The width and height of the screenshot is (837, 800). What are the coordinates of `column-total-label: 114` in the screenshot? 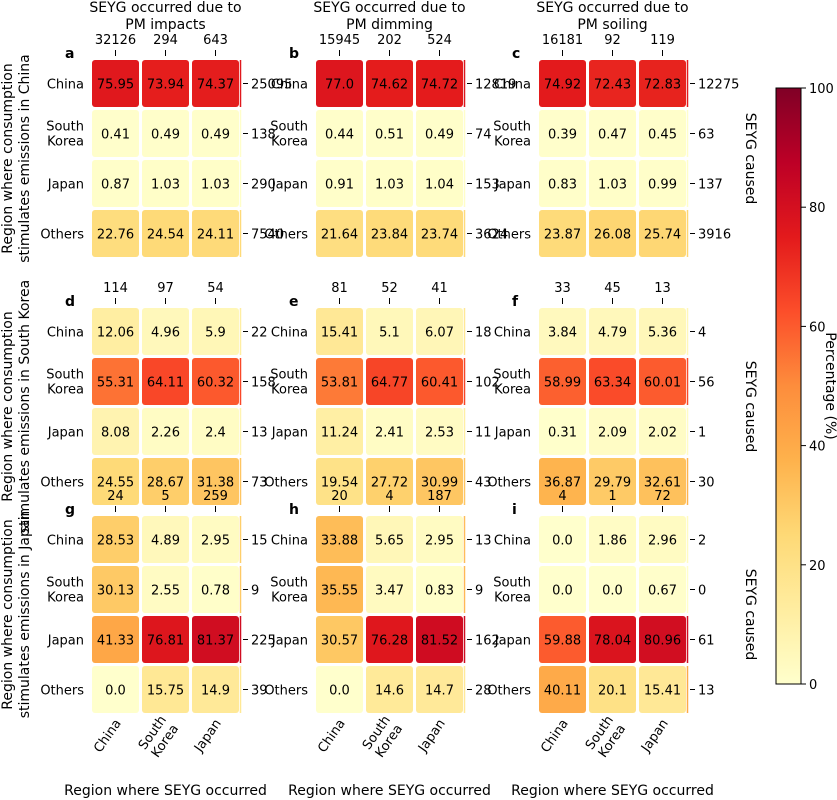 It's located at (115, 288).